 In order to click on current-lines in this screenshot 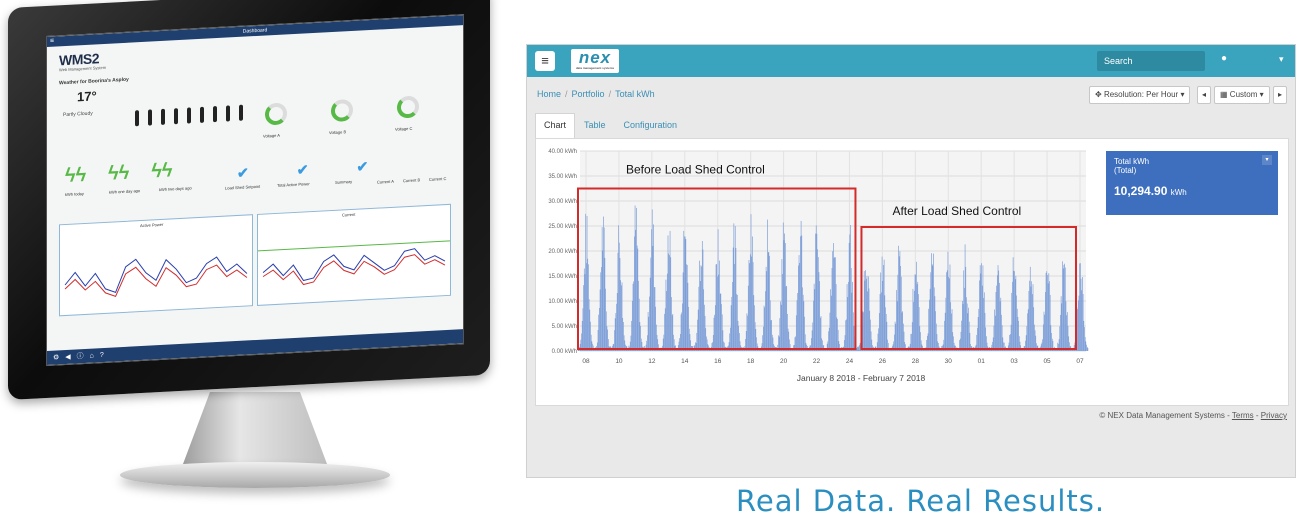, I will do `click(354, 263)`.